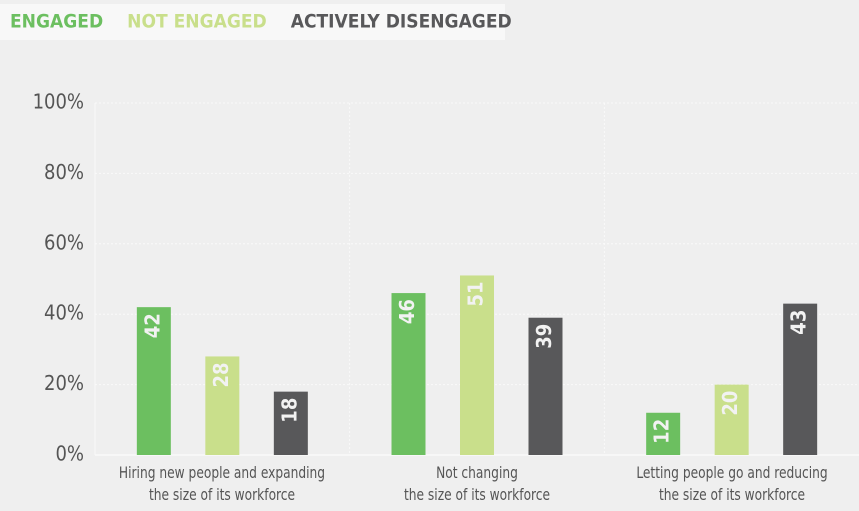  Describe the element at coordinates (69, 454) in the screenshot. I see `y-tick-label: 0%` at that location.